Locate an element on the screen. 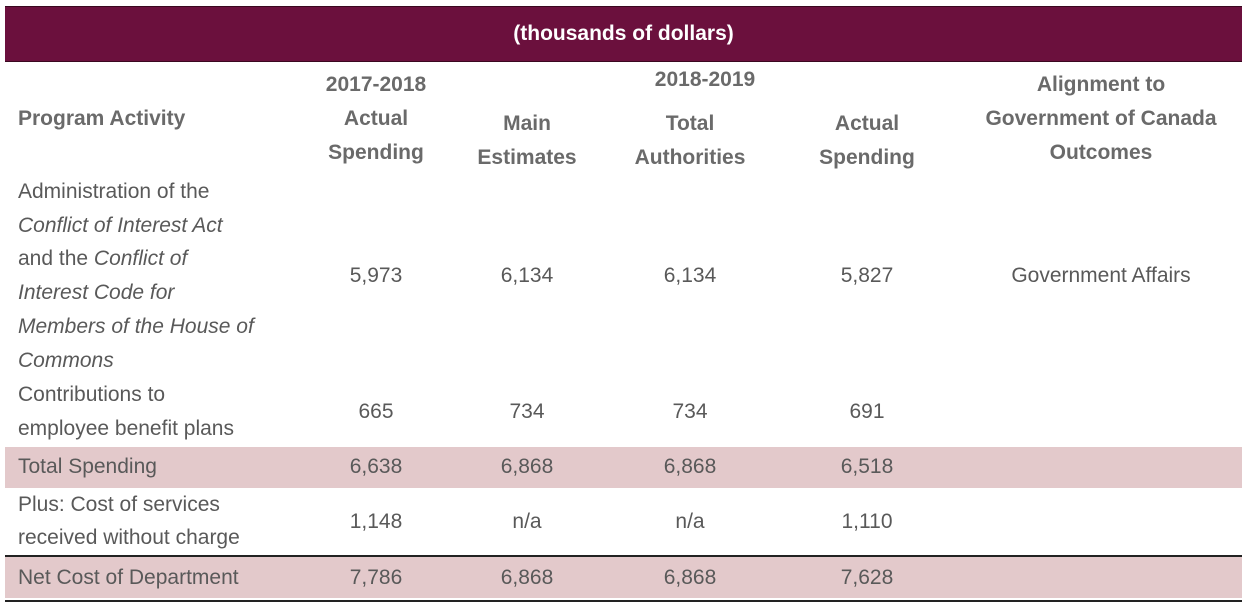 The height and width of the screenshot is (610, 1248). header-year-curr: 2018-2019 is located at coordinates (705, 79).